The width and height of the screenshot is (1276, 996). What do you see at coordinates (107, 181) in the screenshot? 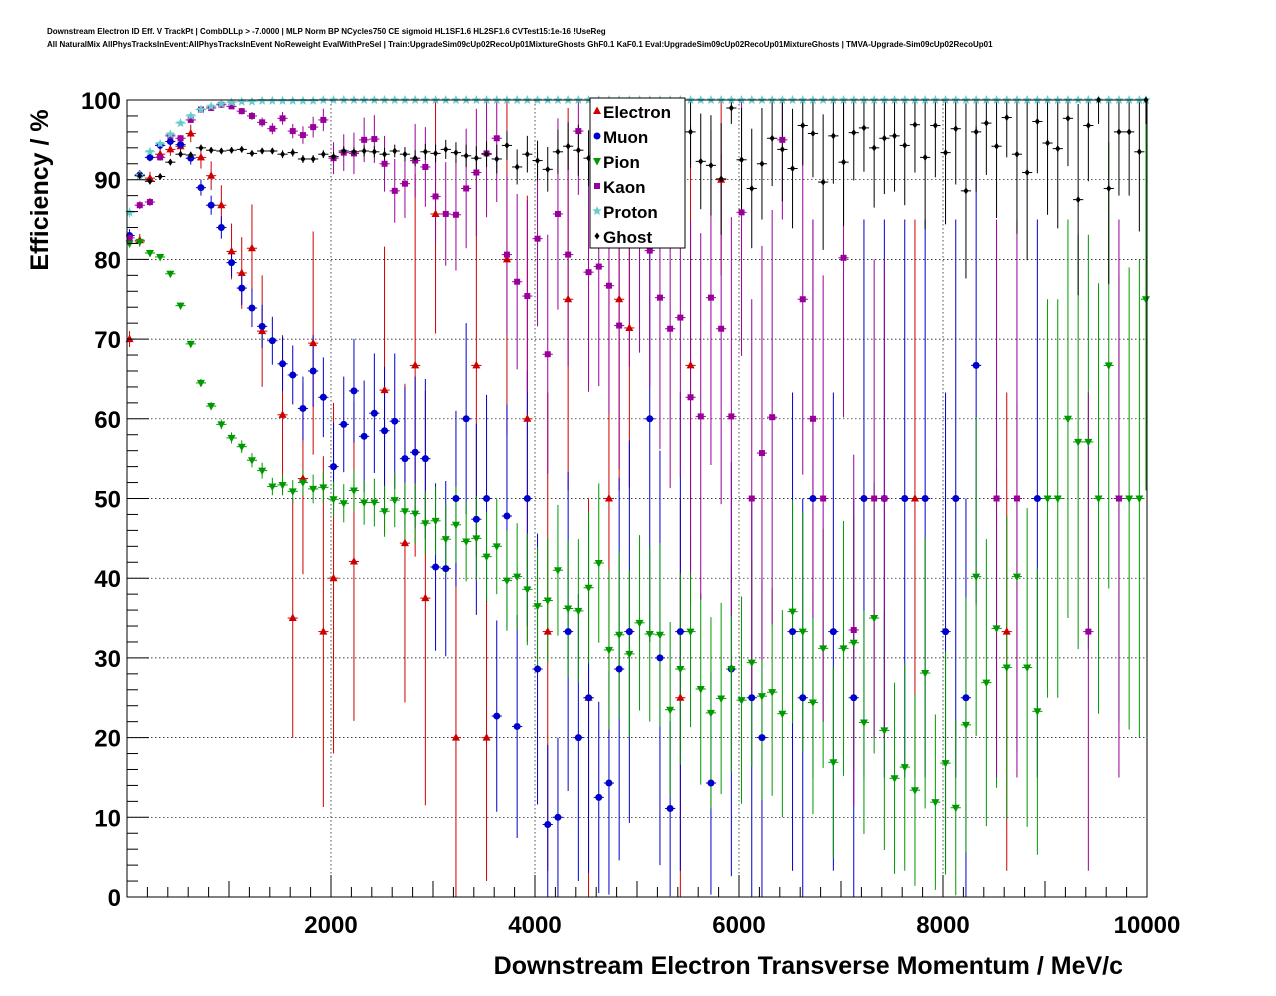
I see `y-tick-label: 90` at bounding box center [107, 181].